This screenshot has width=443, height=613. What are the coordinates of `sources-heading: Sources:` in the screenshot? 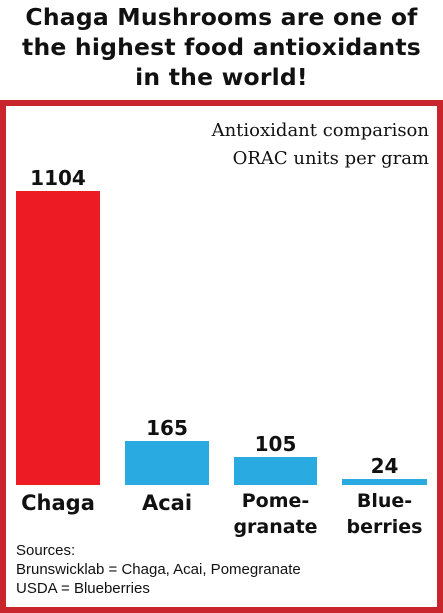 It's located at (46, 550).